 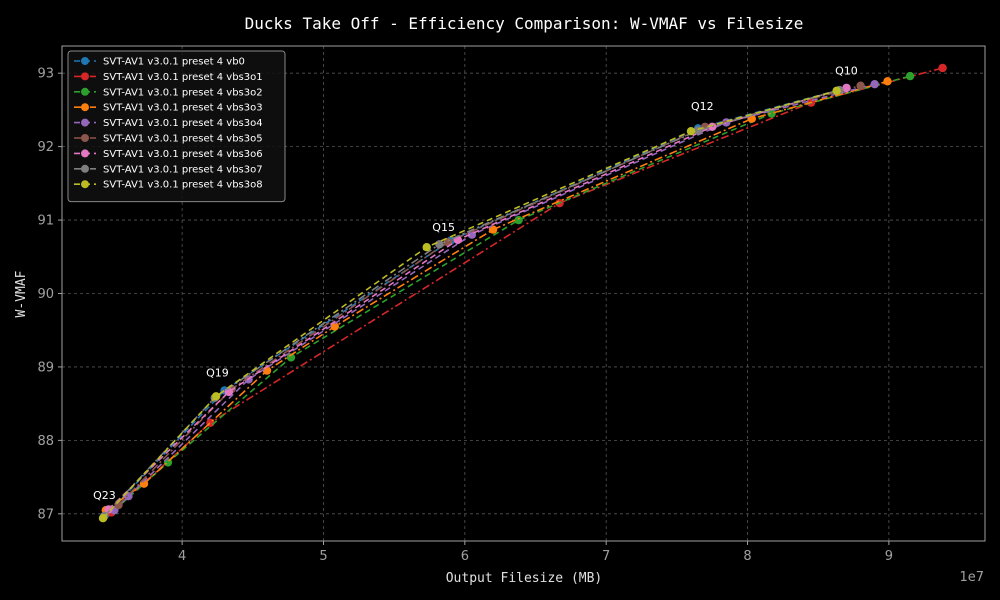 I want to click on x-axis-offset-label: 1e7, so click(x=971, y=577).